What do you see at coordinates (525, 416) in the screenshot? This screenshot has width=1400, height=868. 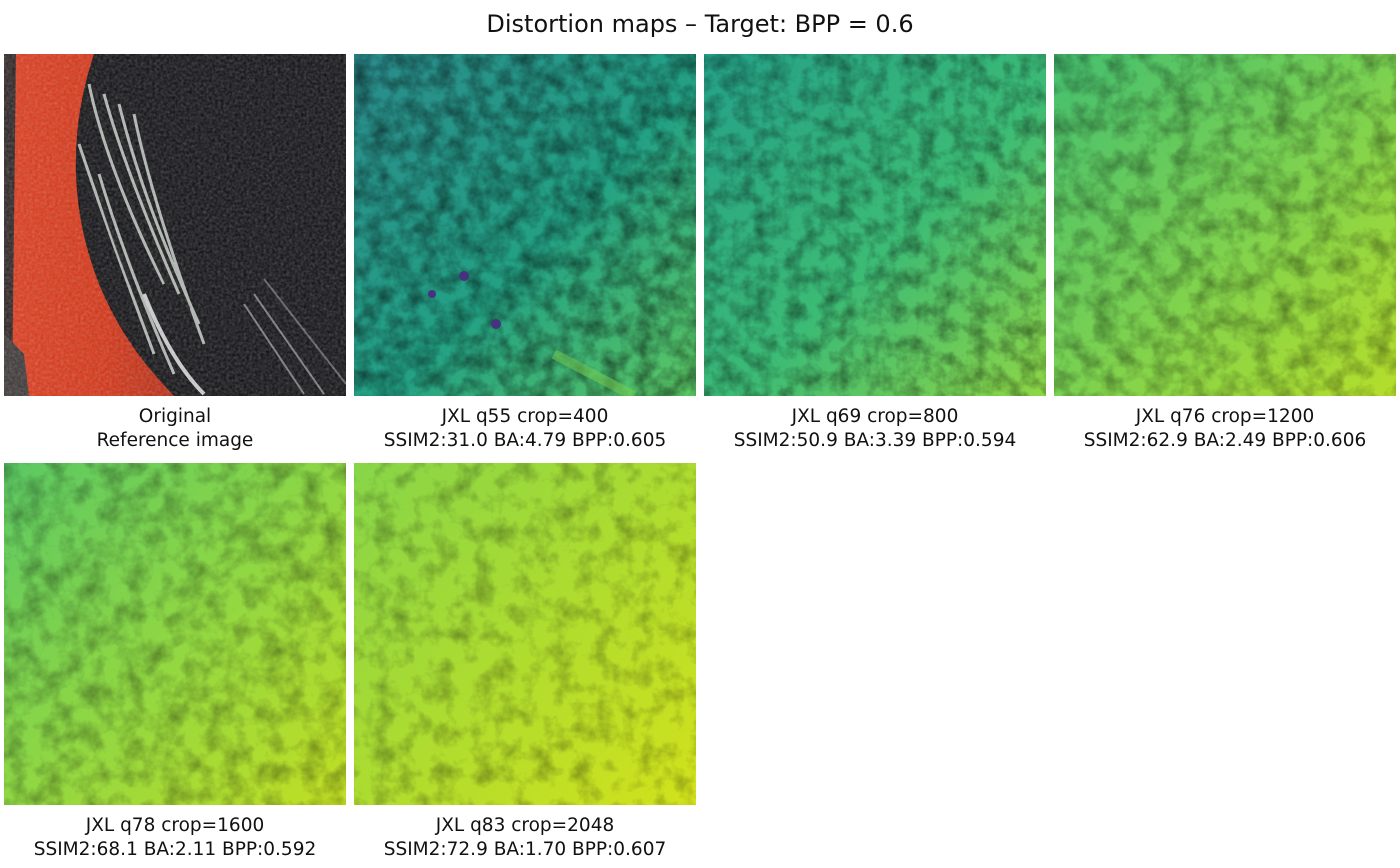 I see `caption-line1: JXL q55 crop=400` at bounding box center [525, 416].